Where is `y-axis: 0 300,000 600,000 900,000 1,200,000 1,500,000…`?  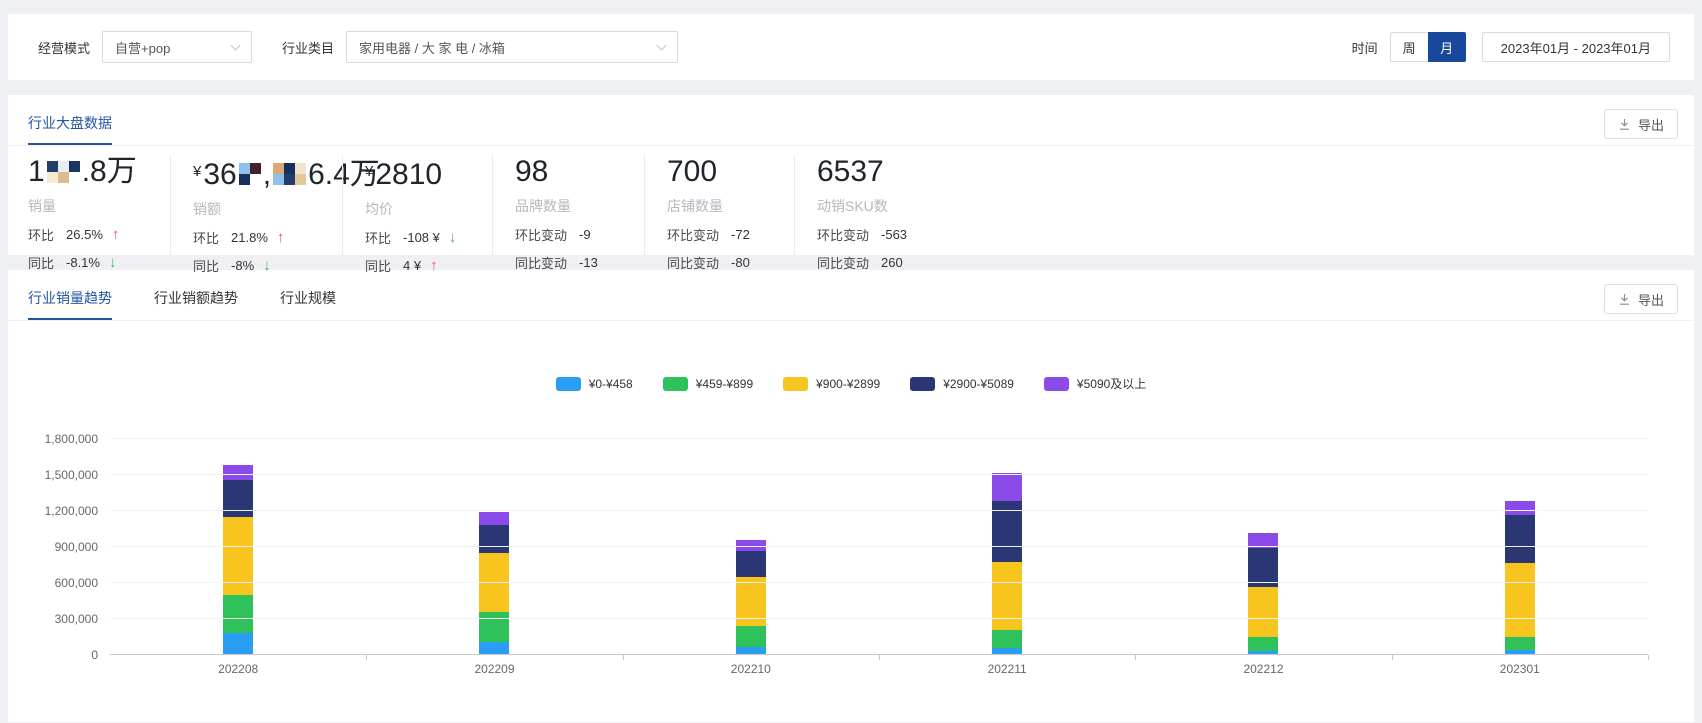
y-axis: 0 300,000 600,000 900,000 1,200,000 1,500,000… is located at coordinates (59, 547).